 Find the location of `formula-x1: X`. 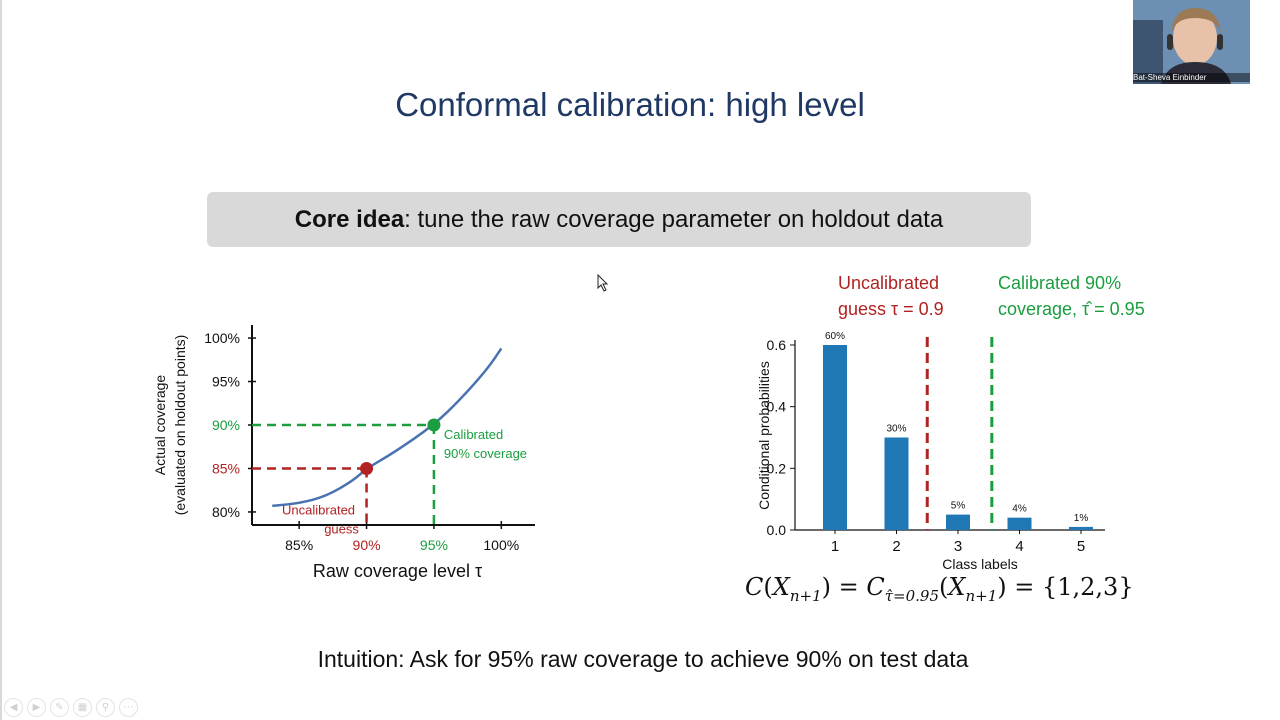

formula-x1: X is located at coordinates (781, 587).